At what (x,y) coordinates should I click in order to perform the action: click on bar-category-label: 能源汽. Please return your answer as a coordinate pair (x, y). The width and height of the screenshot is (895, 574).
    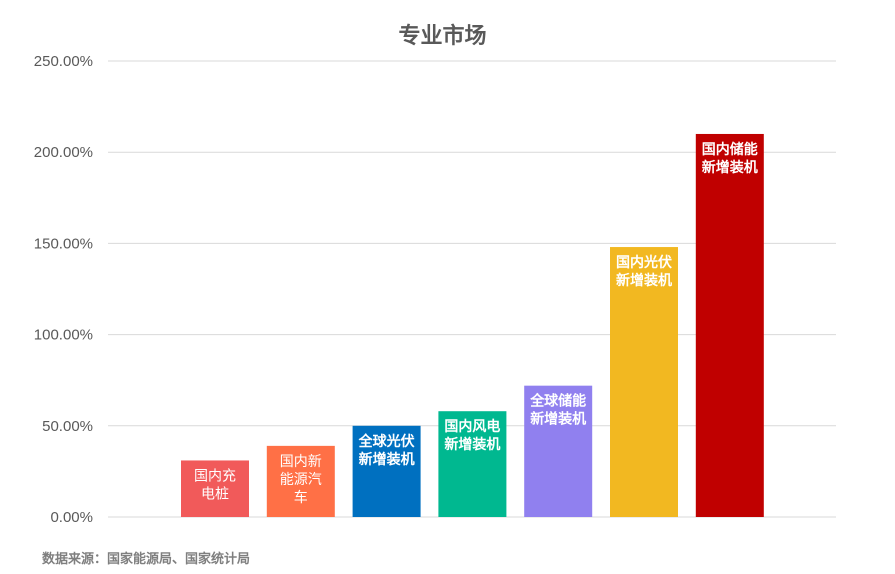
    Looking at the image, I should click on (301, 479).